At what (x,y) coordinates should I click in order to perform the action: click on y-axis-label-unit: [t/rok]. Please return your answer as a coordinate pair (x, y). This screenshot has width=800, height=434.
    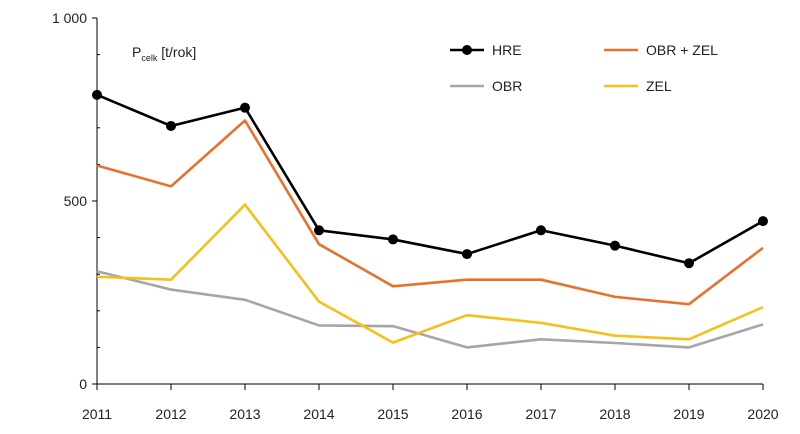
    Looking at the image, I should click on (176, 52).